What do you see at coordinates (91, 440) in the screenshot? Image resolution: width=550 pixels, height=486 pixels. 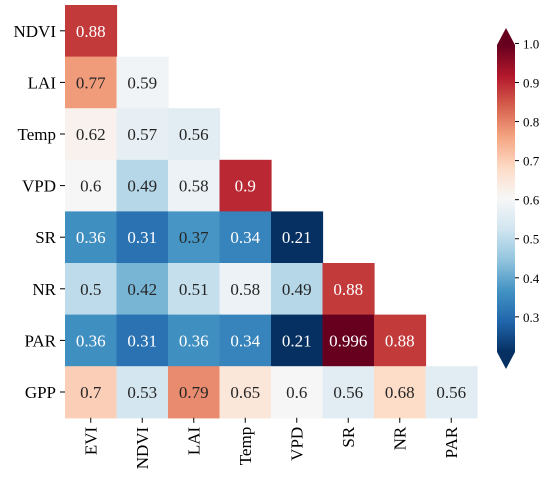 I see `x-tick-label: EVI` at bounding box center [91, 440].